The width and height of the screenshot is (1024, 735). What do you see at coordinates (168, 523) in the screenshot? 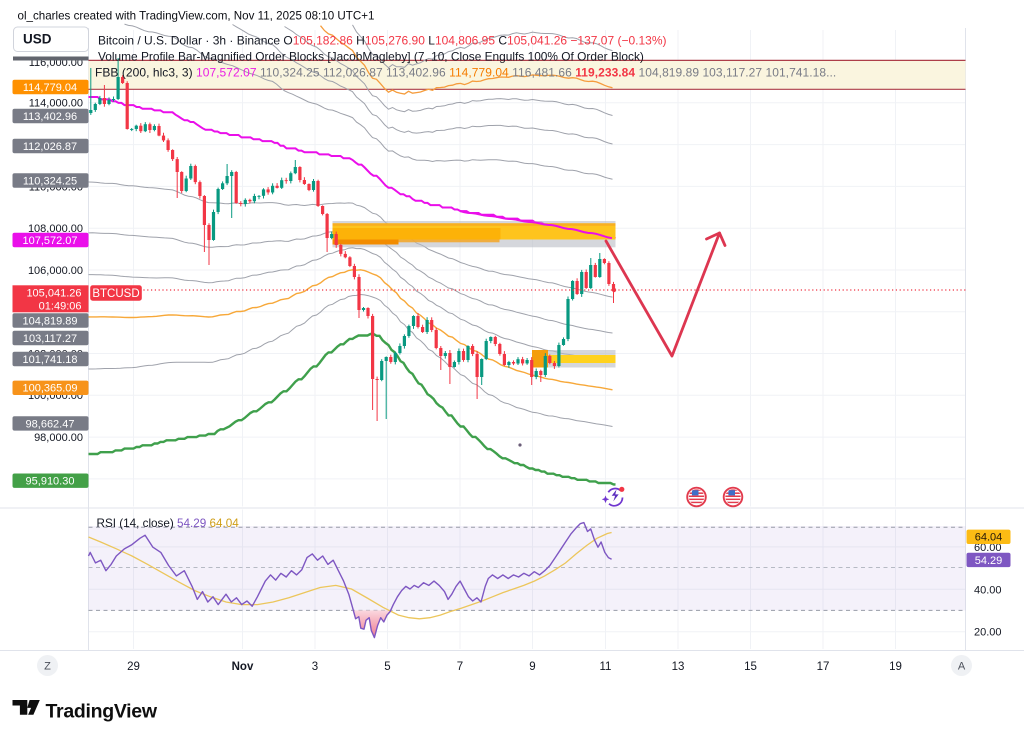
I see `svg-text: RSI (14, close) 54.29 64.04` at bounding box center [168, 523].